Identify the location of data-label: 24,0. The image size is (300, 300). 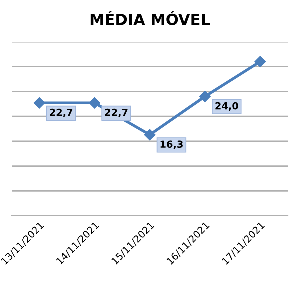
(227, 107).